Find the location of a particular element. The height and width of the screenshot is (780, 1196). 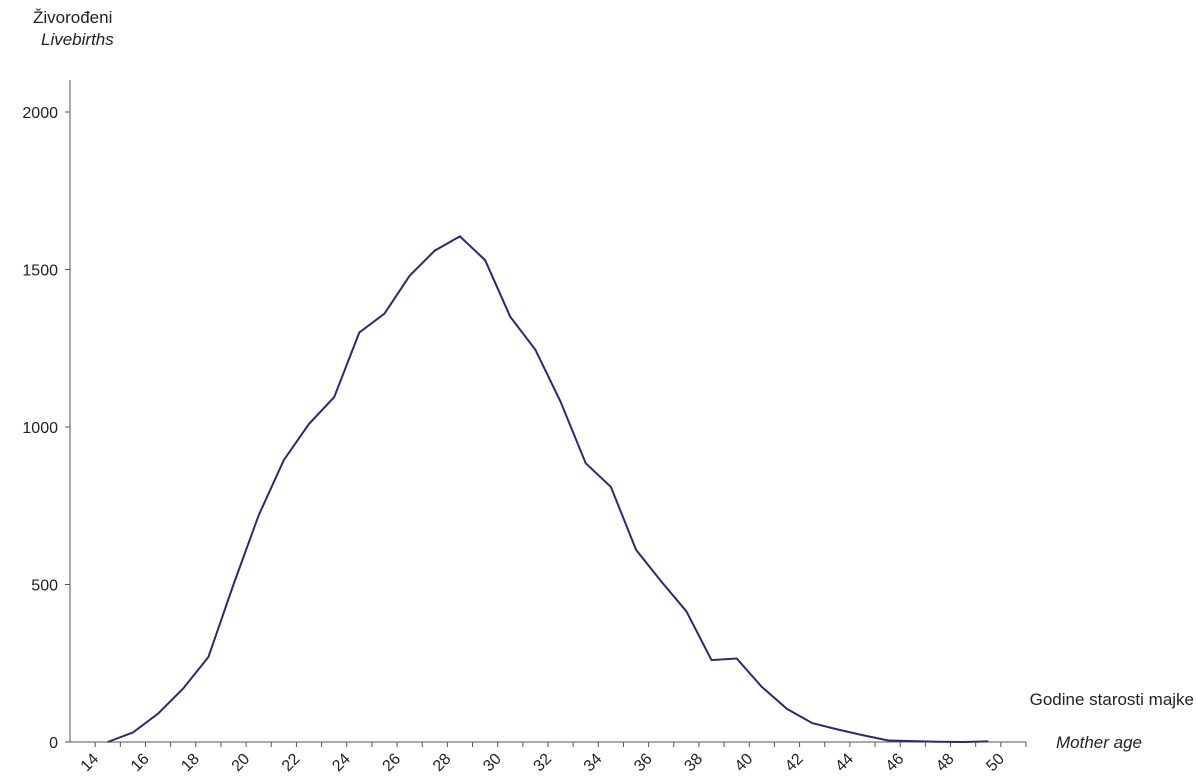

x-tick-label: 16 is located at coordinates (140, 762).